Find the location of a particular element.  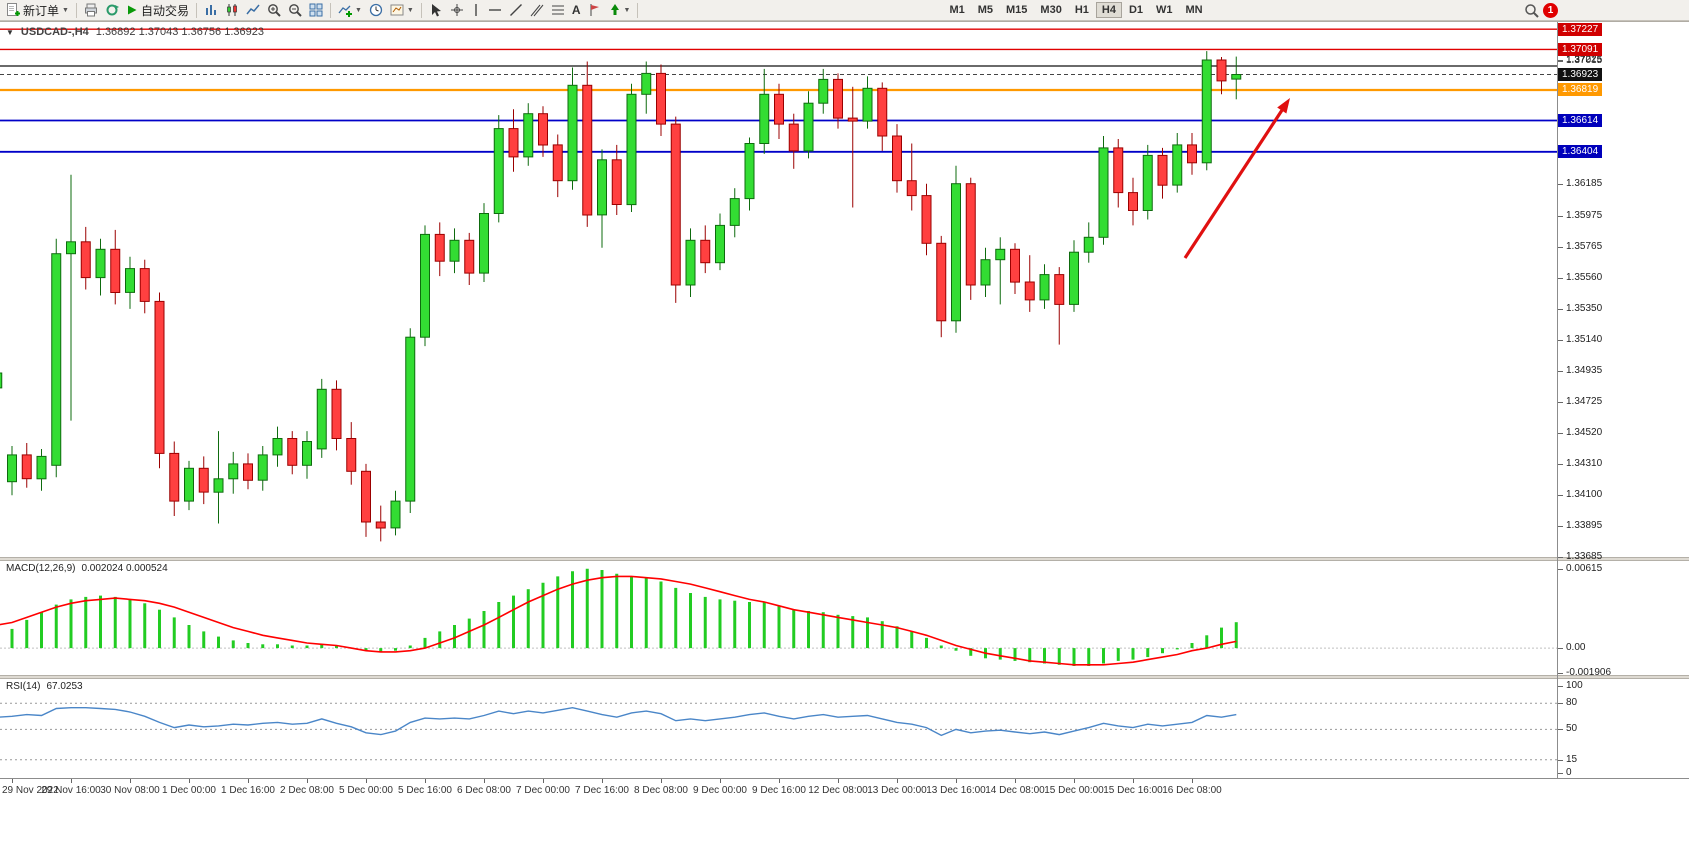

price-tick: 1.34100 is located at coordinates (1580, 495).